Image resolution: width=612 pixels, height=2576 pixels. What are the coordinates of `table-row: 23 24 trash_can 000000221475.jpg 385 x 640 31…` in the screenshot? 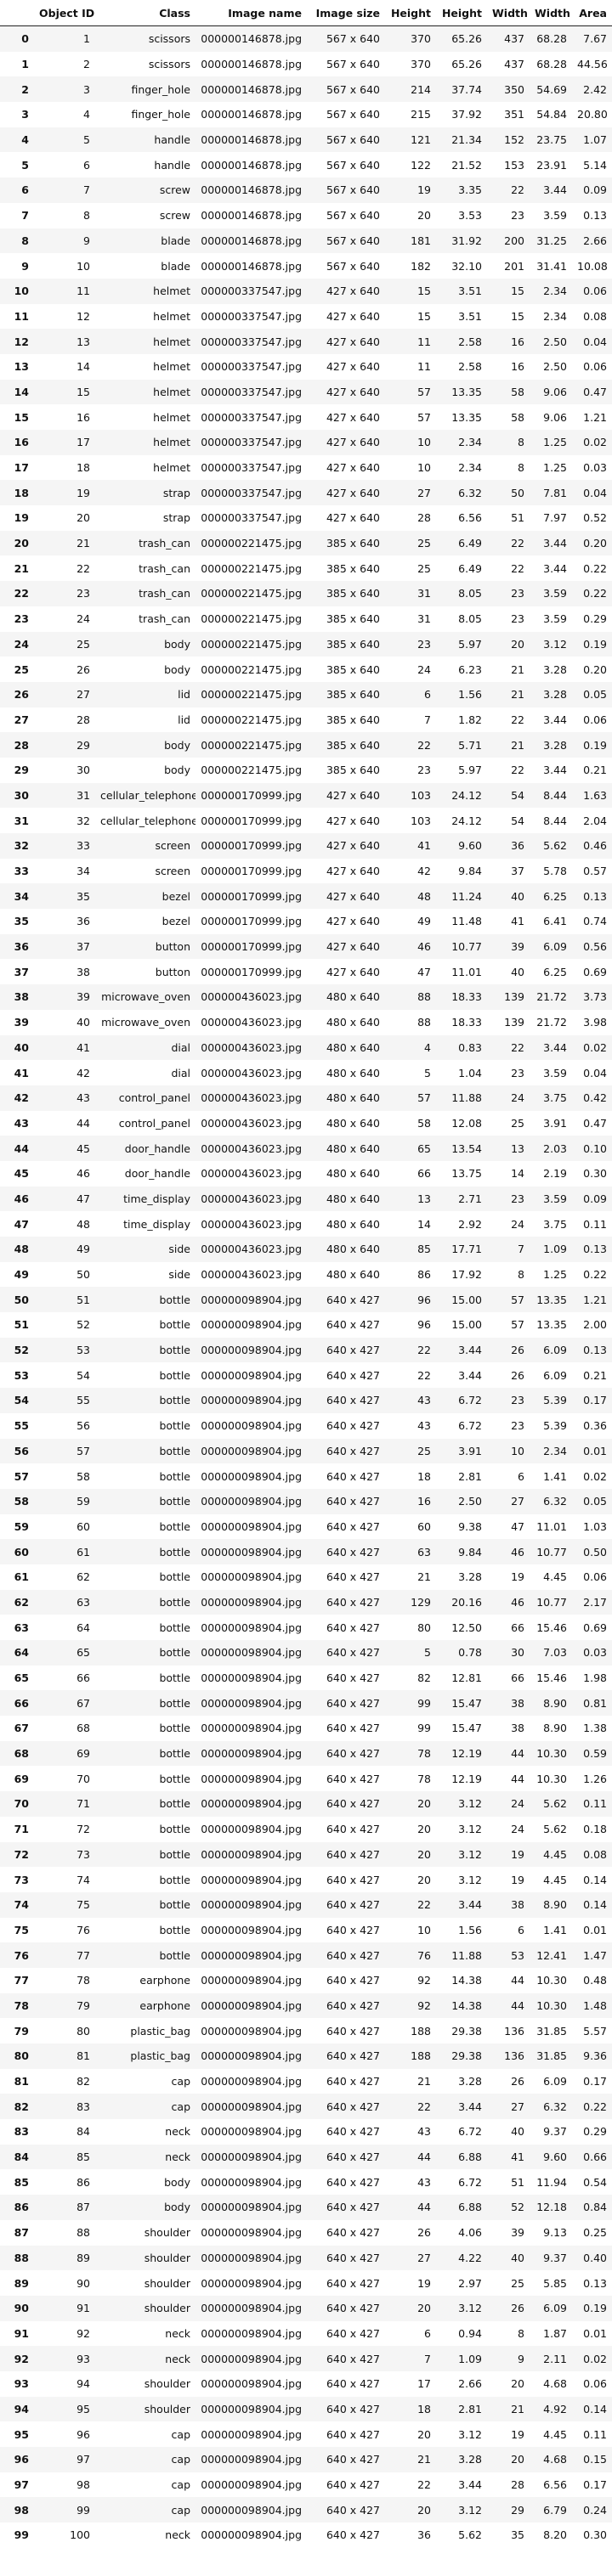 It's located at (306, 619).